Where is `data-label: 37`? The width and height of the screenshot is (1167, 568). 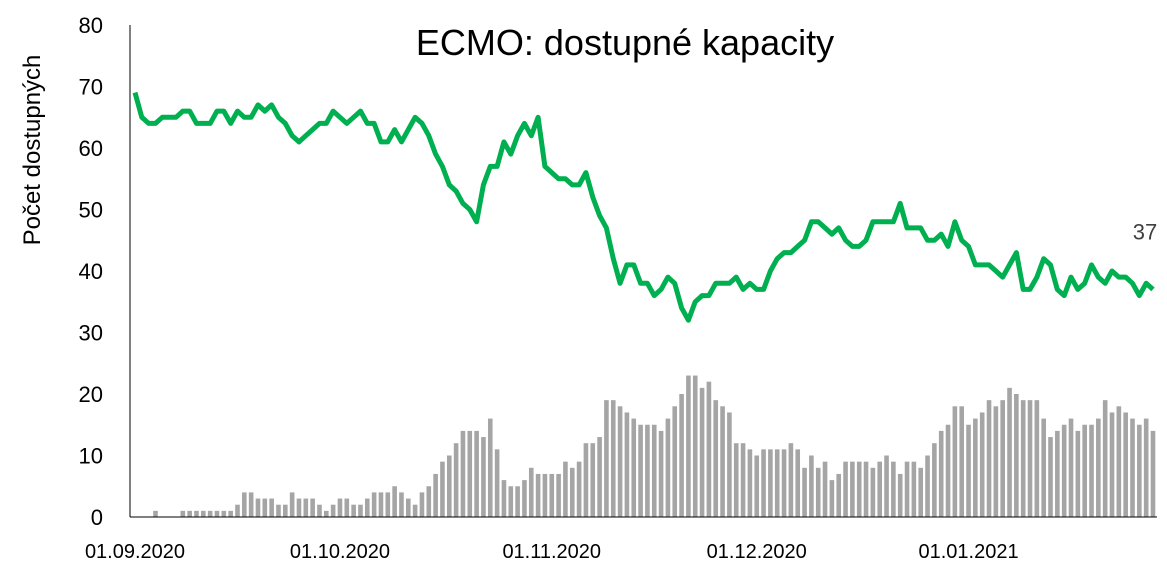 data-label: 37 is located at coordinates (1145, 231).